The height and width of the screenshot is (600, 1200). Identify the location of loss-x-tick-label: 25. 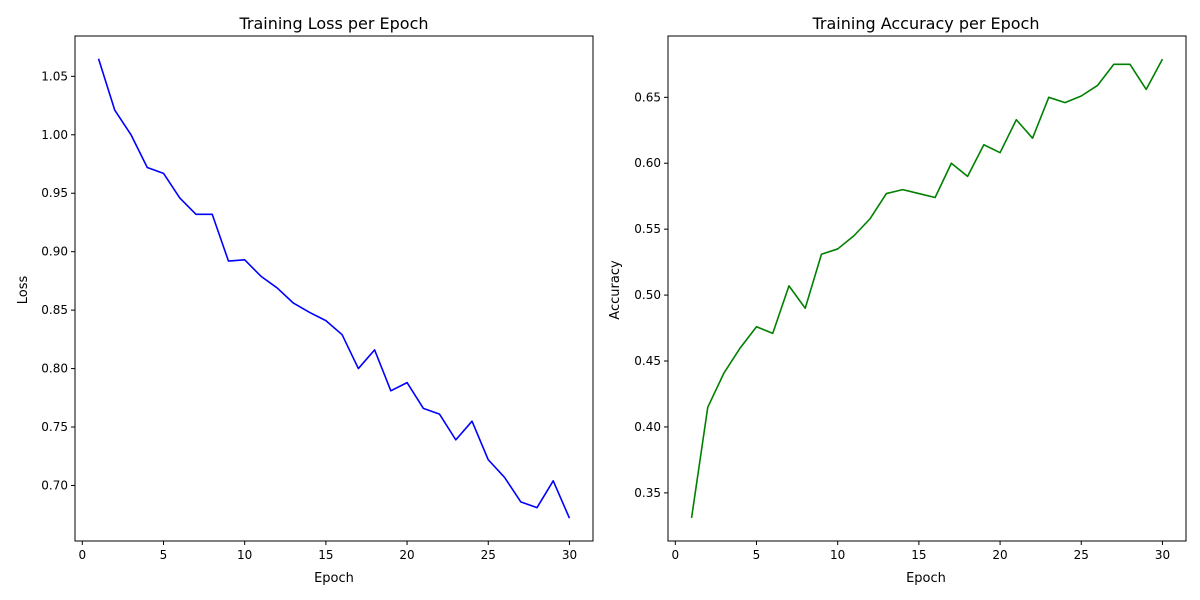
(488, 555).